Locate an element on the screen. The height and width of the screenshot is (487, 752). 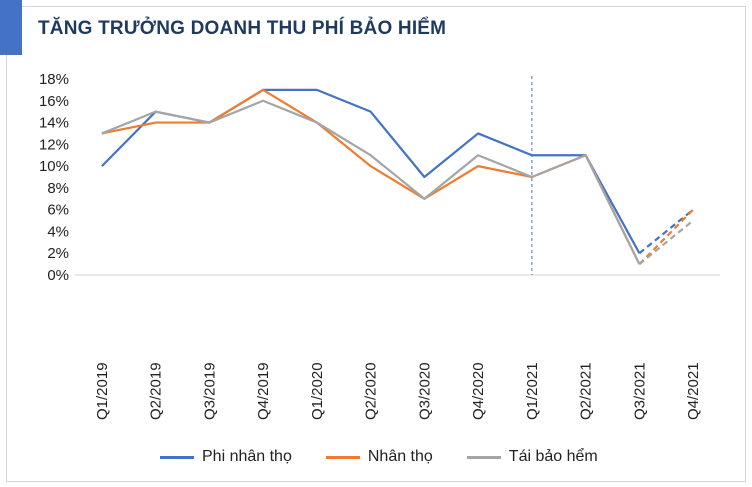
x-tick-label: Q3/2019 is located at coordinates (209, 391).